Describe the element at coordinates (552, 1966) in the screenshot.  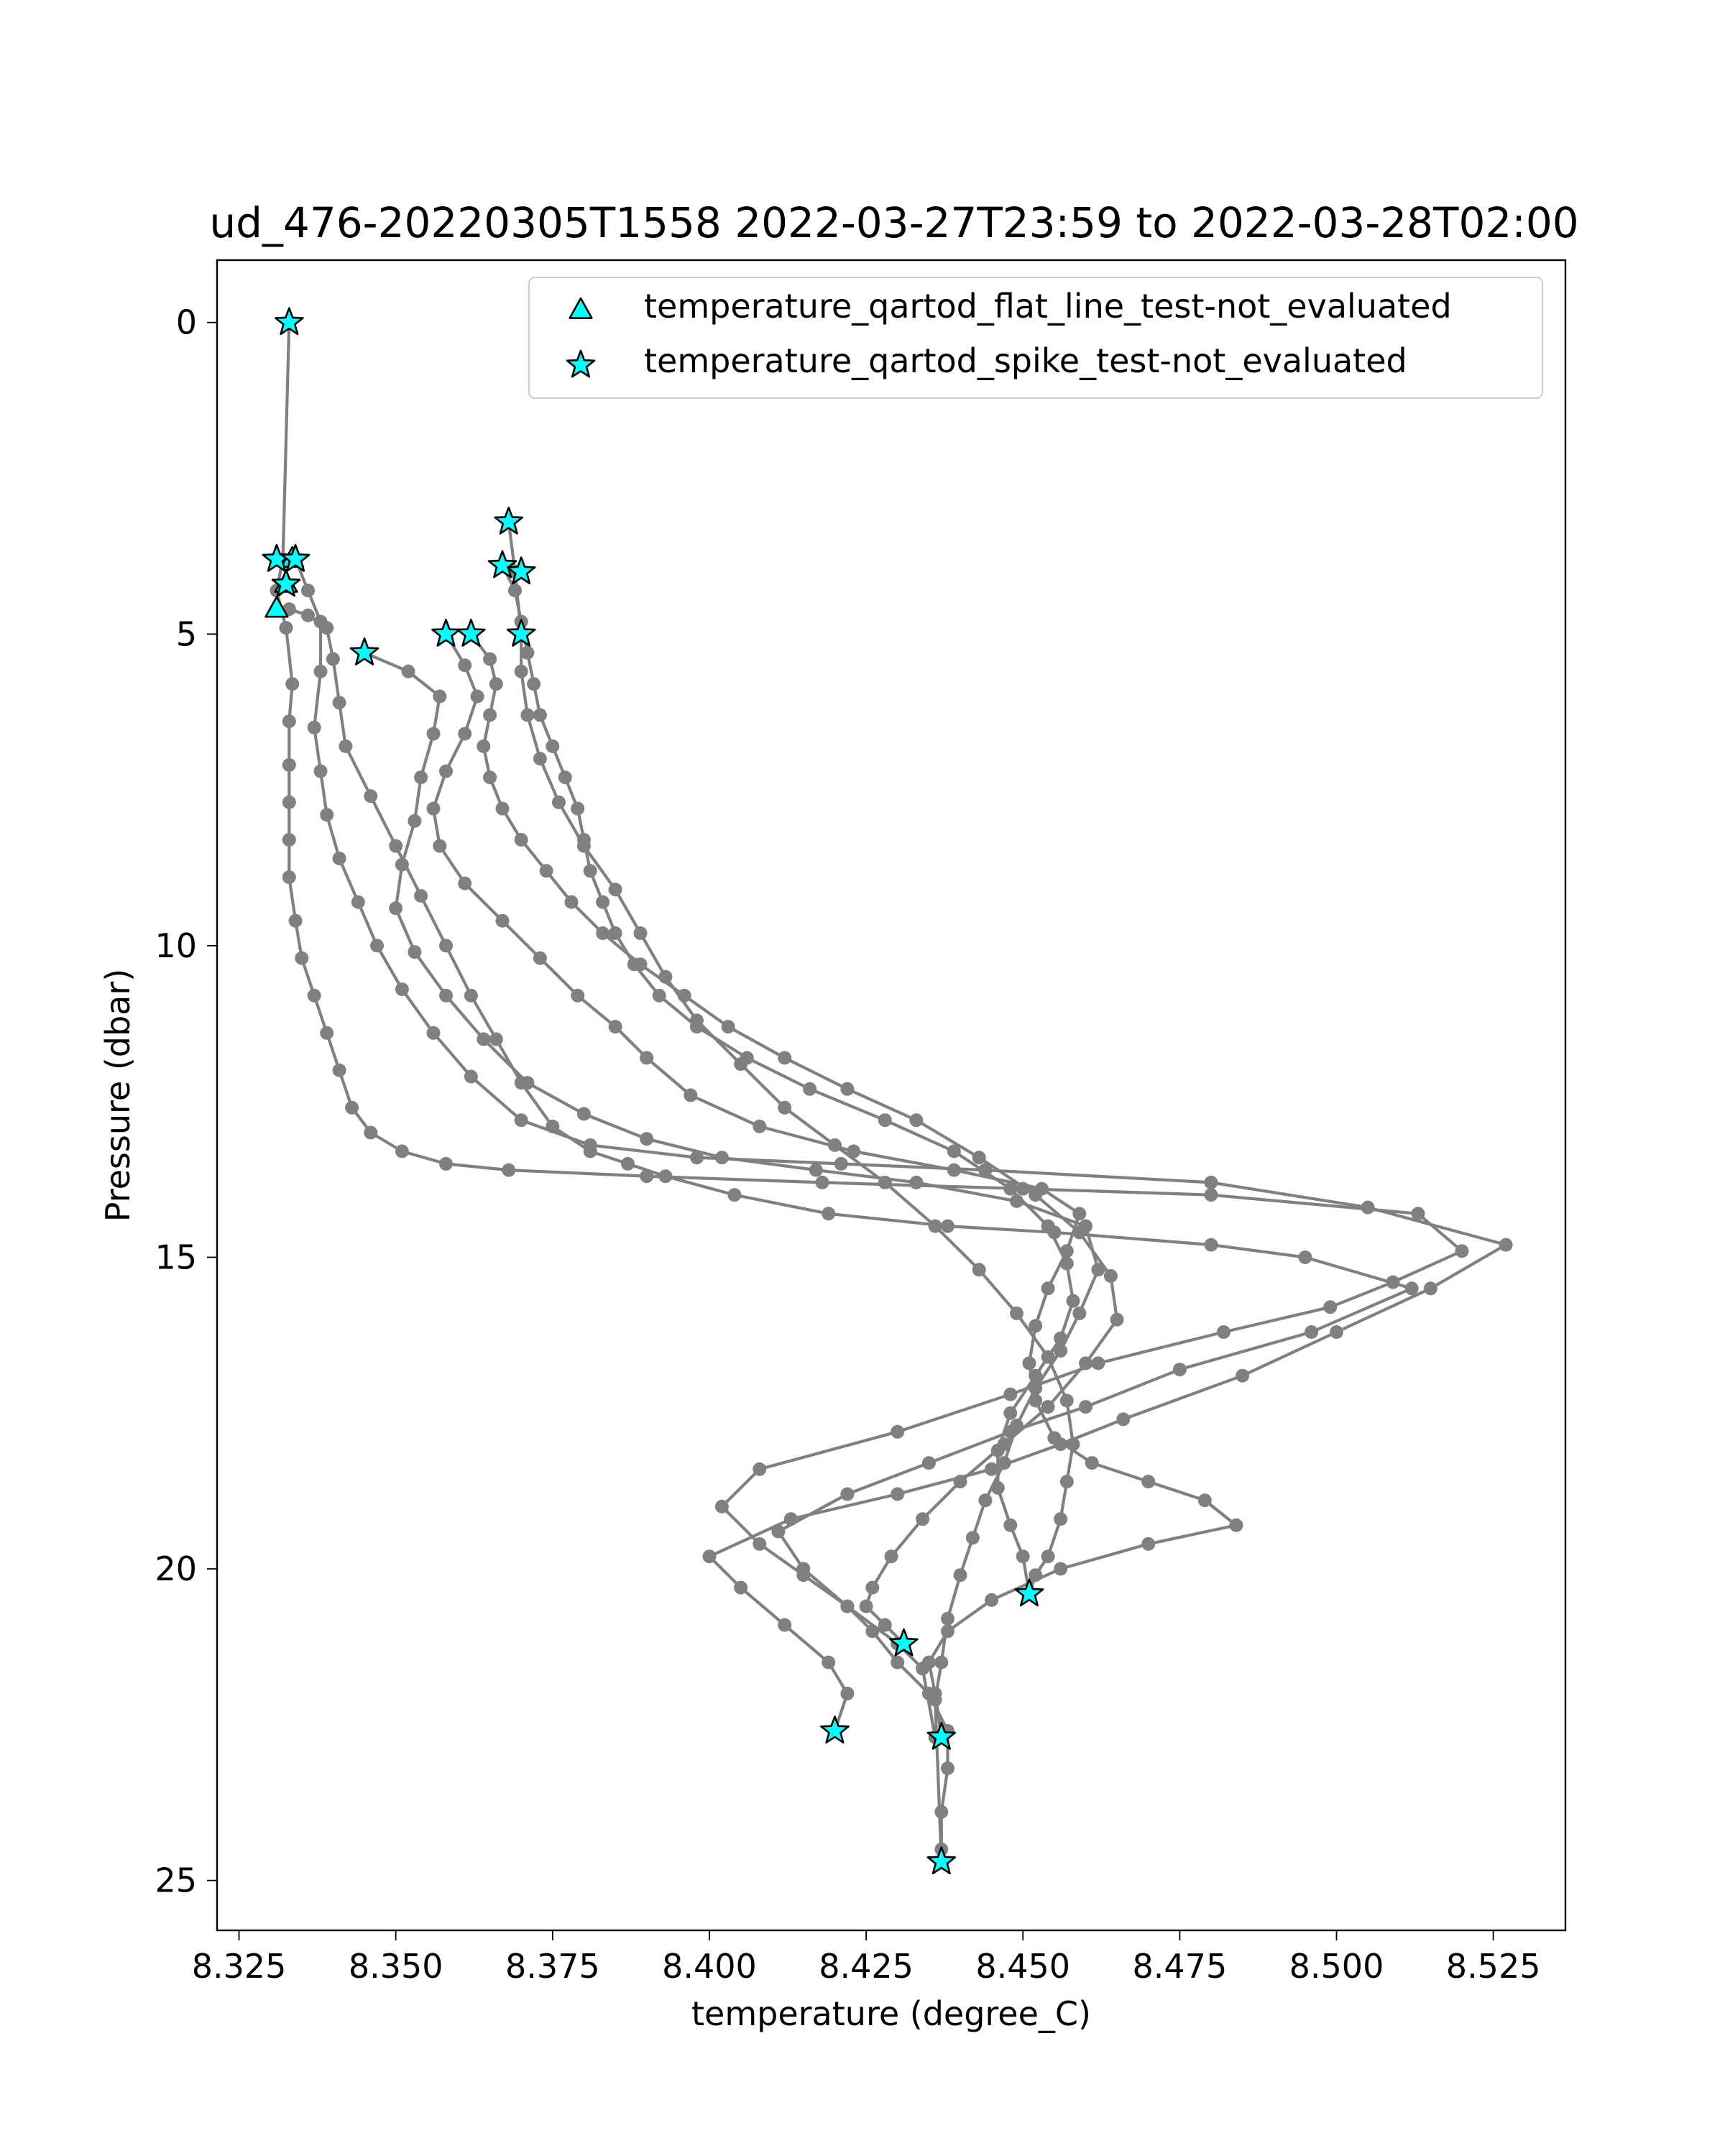
I see `x-tick-label: 8.375` at that location.